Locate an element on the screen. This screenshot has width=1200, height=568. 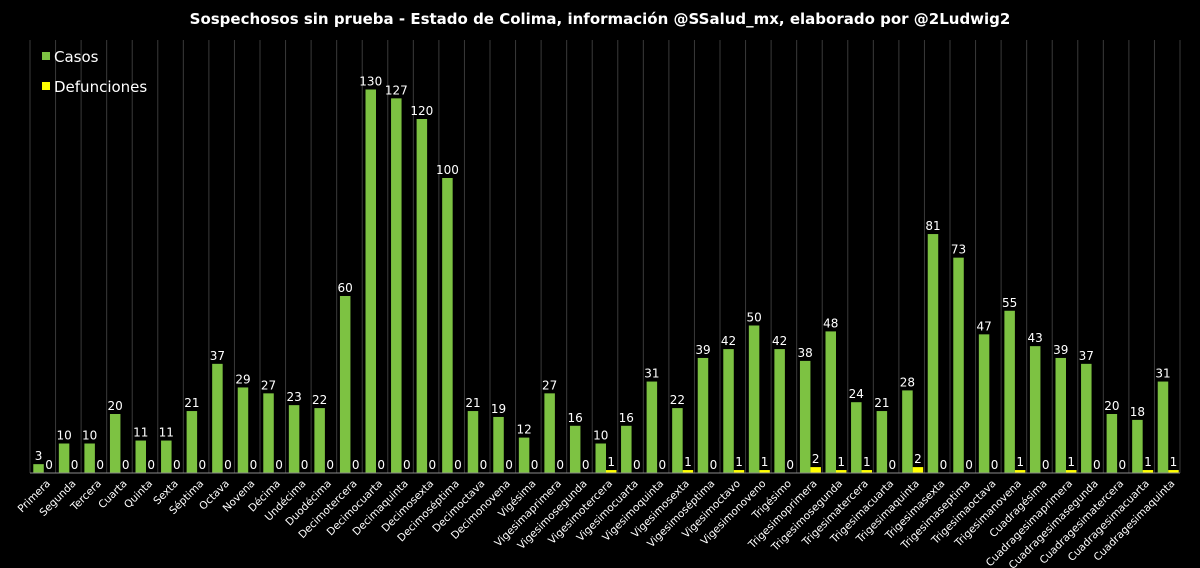
bar-defunciones-vigesimonoveno is located at coordinates (764, 471).